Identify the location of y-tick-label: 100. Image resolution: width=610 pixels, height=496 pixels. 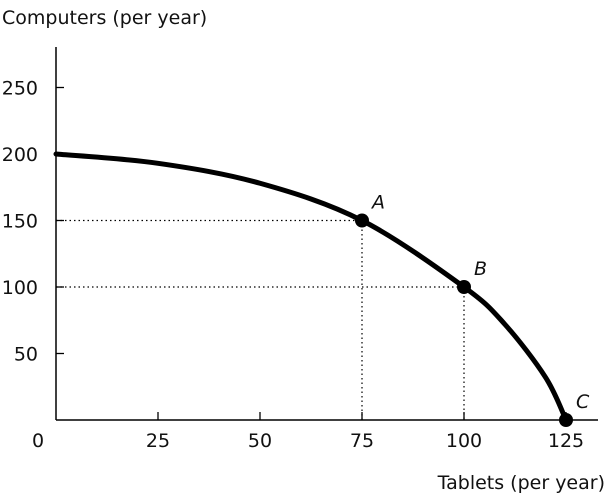
(20, 288).